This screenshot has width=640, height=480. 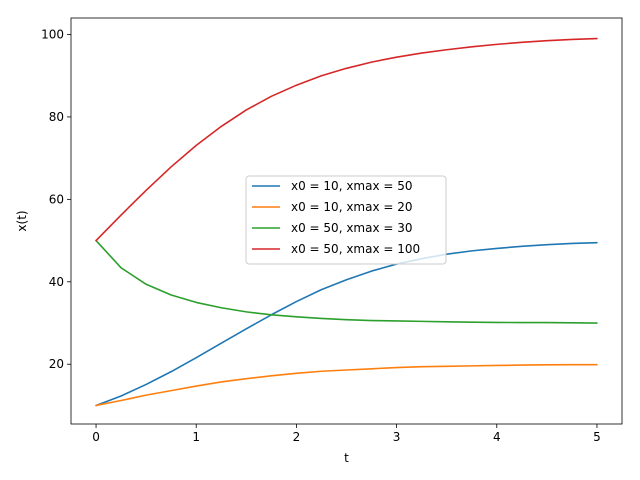 I want to click on y-tick-label: 40, so click(x=56, y=282).